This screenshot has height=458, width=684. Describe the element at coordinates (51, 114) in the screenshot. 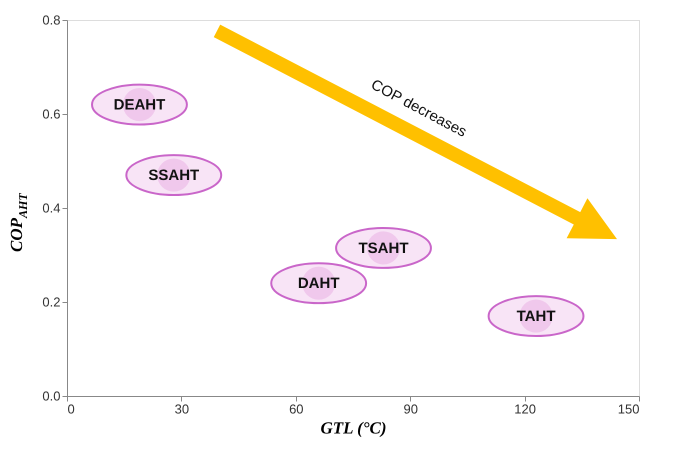

I see `y-tick-label: 0.6` at that location.